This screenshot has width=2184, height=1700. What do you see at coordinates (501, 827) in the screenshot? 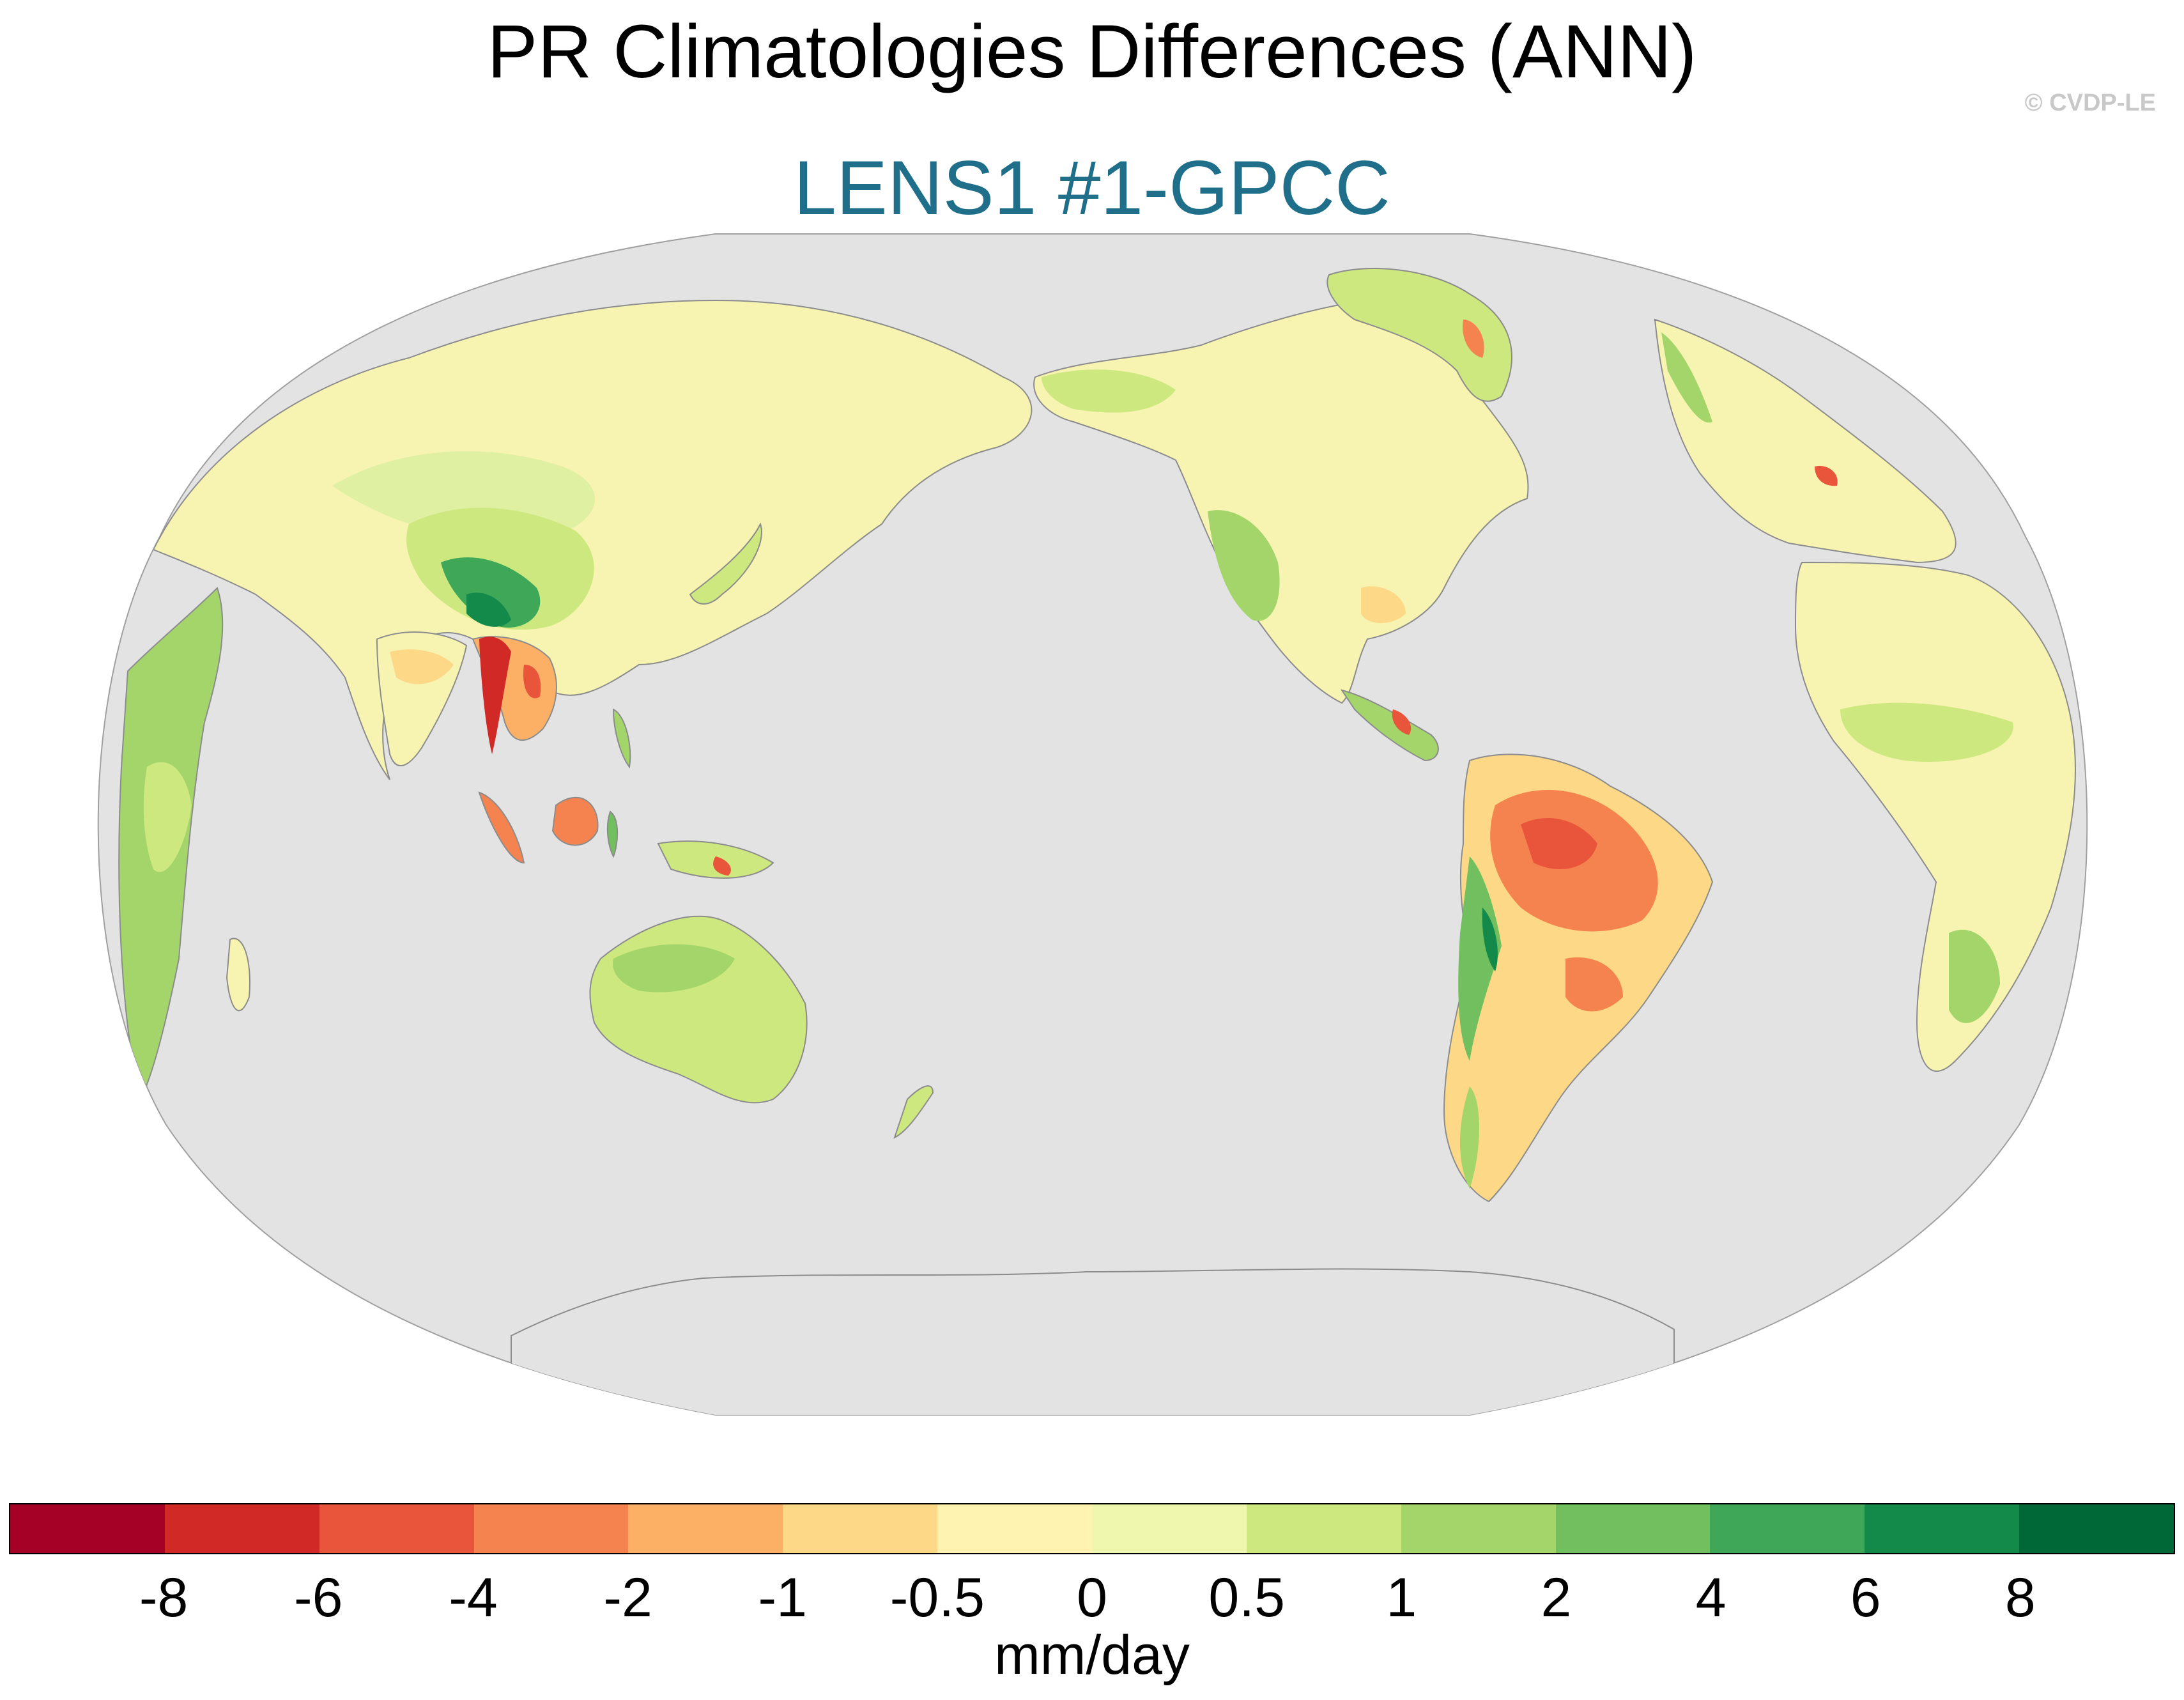
I see `landmass-sumatra` at bounding box center [501, 827].